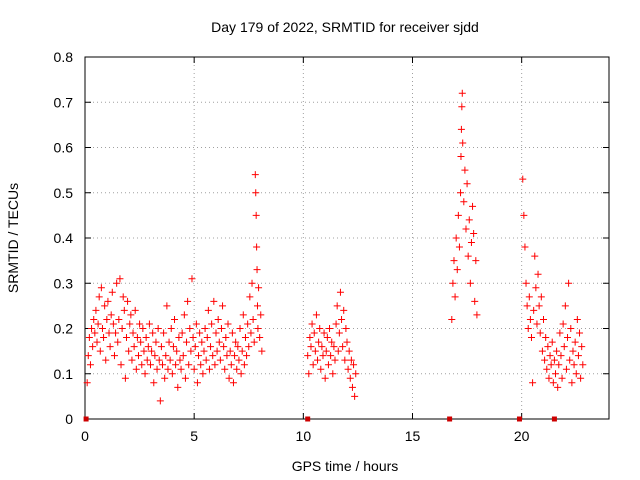 The image size is (640, 480). Describe the element at coordinates (64, 193) in the screenshot. I see `y-tick-label: 0.5` at that location.